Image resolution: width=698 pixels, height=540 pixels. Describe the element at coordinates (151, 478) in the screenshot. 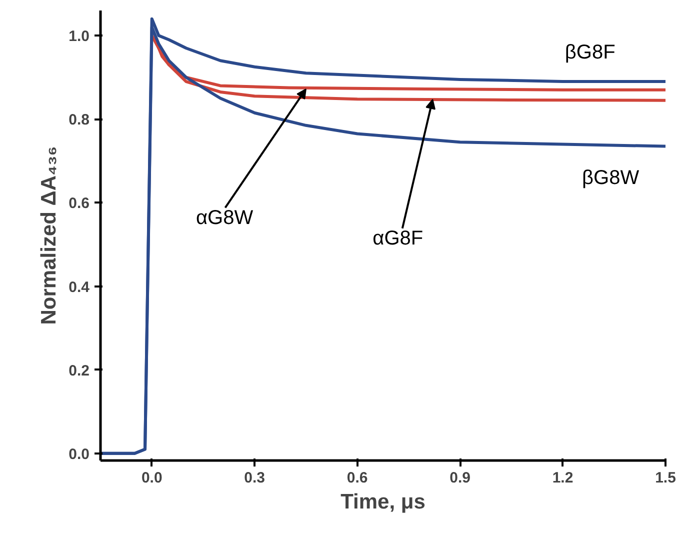

I see `x-tick-label: 0.0` at that location.